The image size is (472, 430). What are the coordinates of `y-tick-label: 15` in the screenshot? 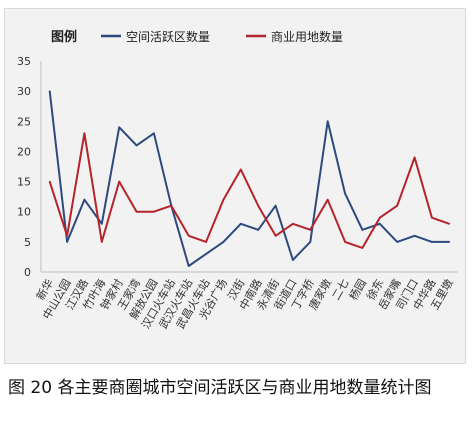 It's located at (24, 182).